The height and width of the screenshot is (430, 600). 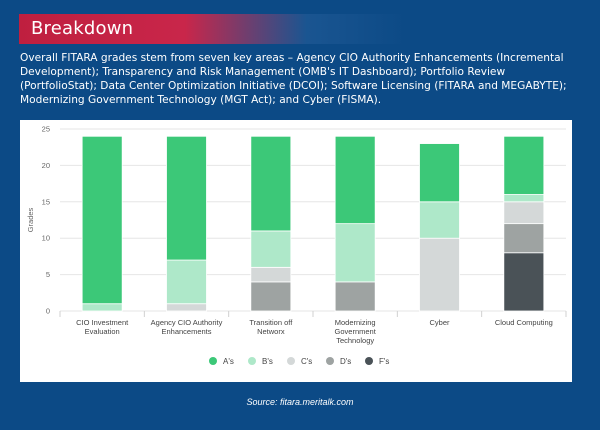 I want to click on y-tick-label: 20, so click(x=46, y=165).